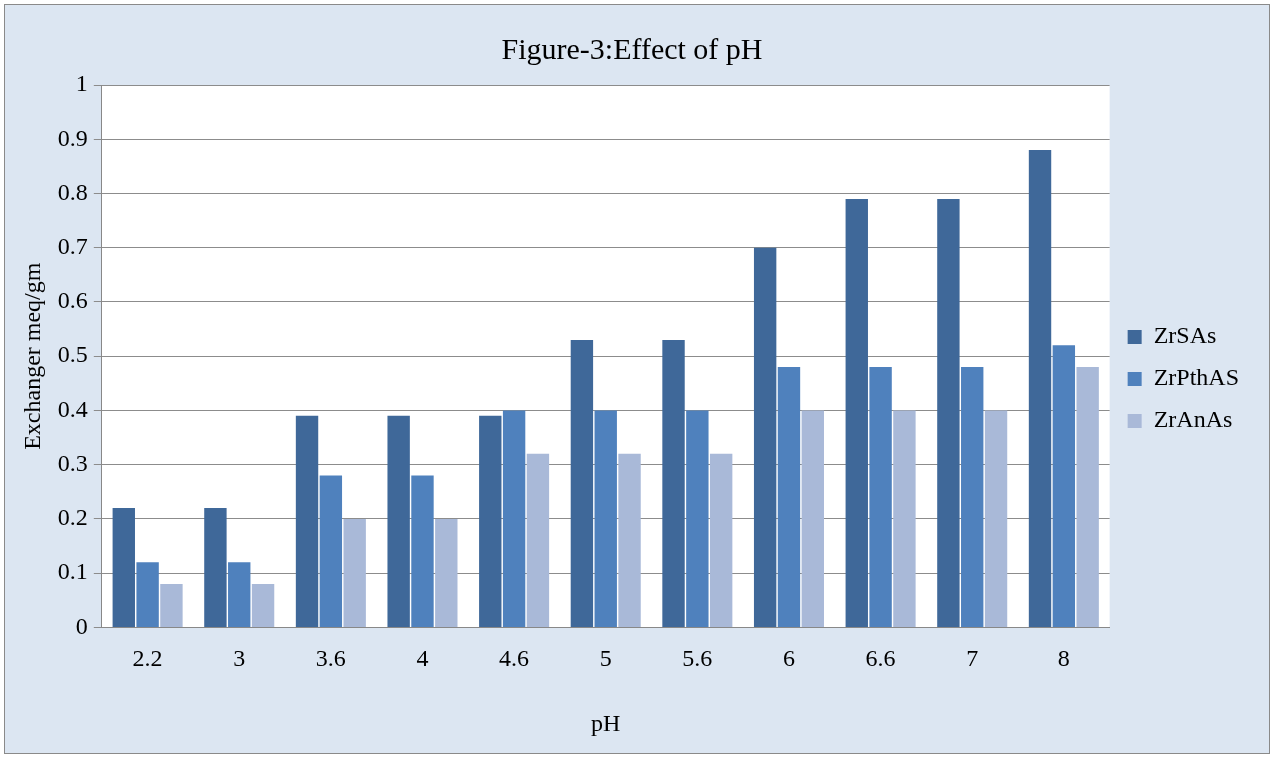 This screenshot has height=758, width=1274. Describe the element at coordinates (880, 658) in the screenshot. I see `x-tick-label: 6.6` at that location.